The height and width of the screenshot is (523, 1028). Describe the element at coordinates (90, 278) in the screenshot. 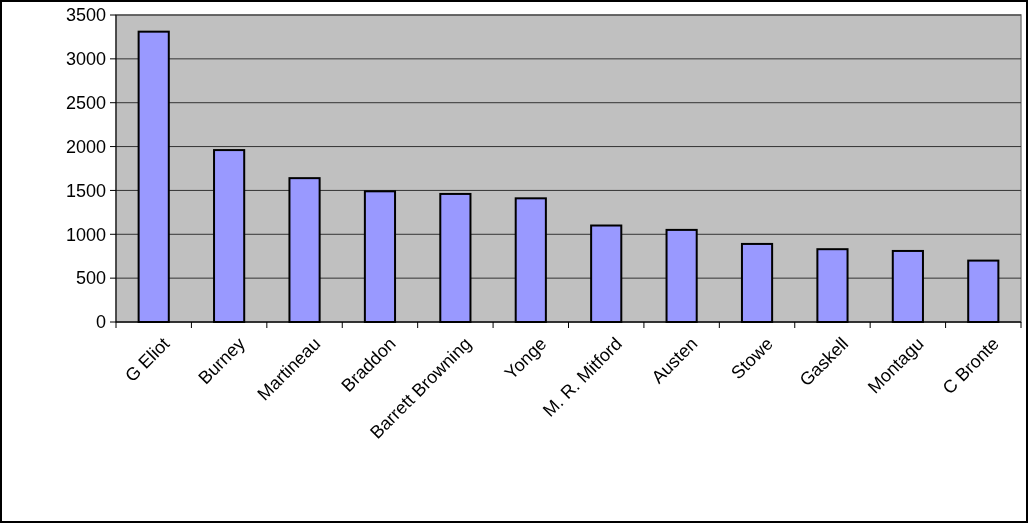

I see `y-tick-label: 500` at that location.